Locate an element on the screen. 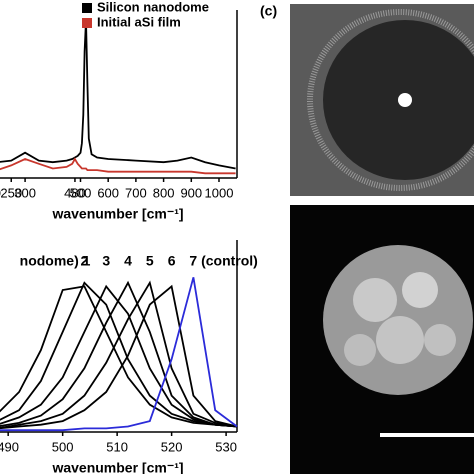 The width and height of the screenshot is (474, 474). series-label: 4 is located at coordinates (128, 261).